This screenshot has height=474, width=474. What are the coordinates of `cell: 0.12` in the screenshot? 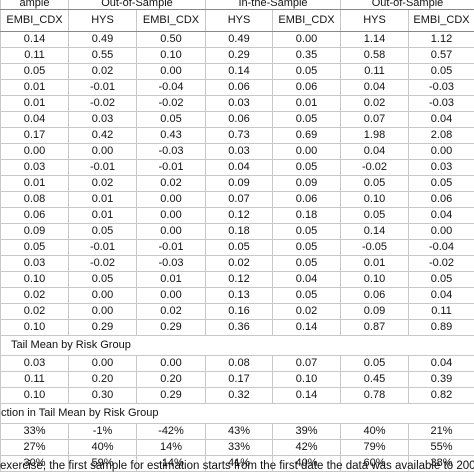 It's located at (239, 215).